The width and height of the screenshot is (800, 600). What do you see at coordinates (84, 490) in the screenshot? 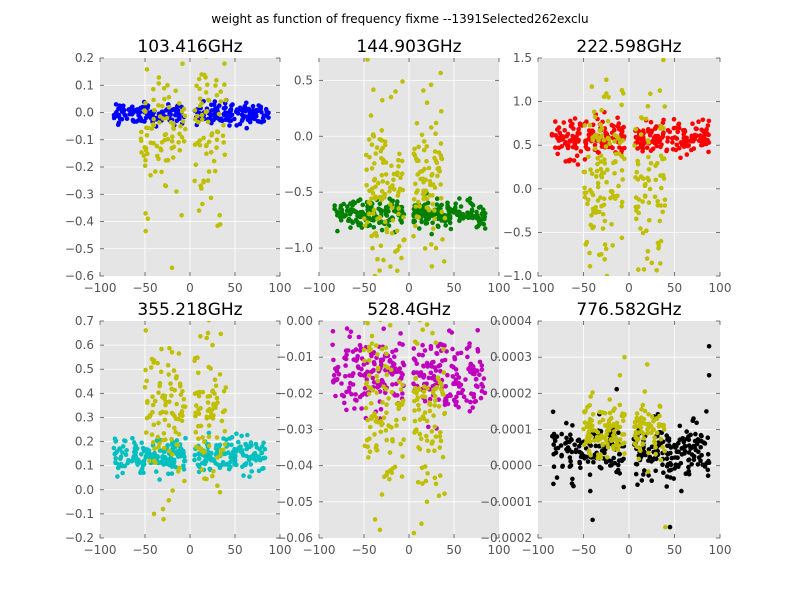
I see `y-tick-label: 0.0` at bounding box center [84, 490].